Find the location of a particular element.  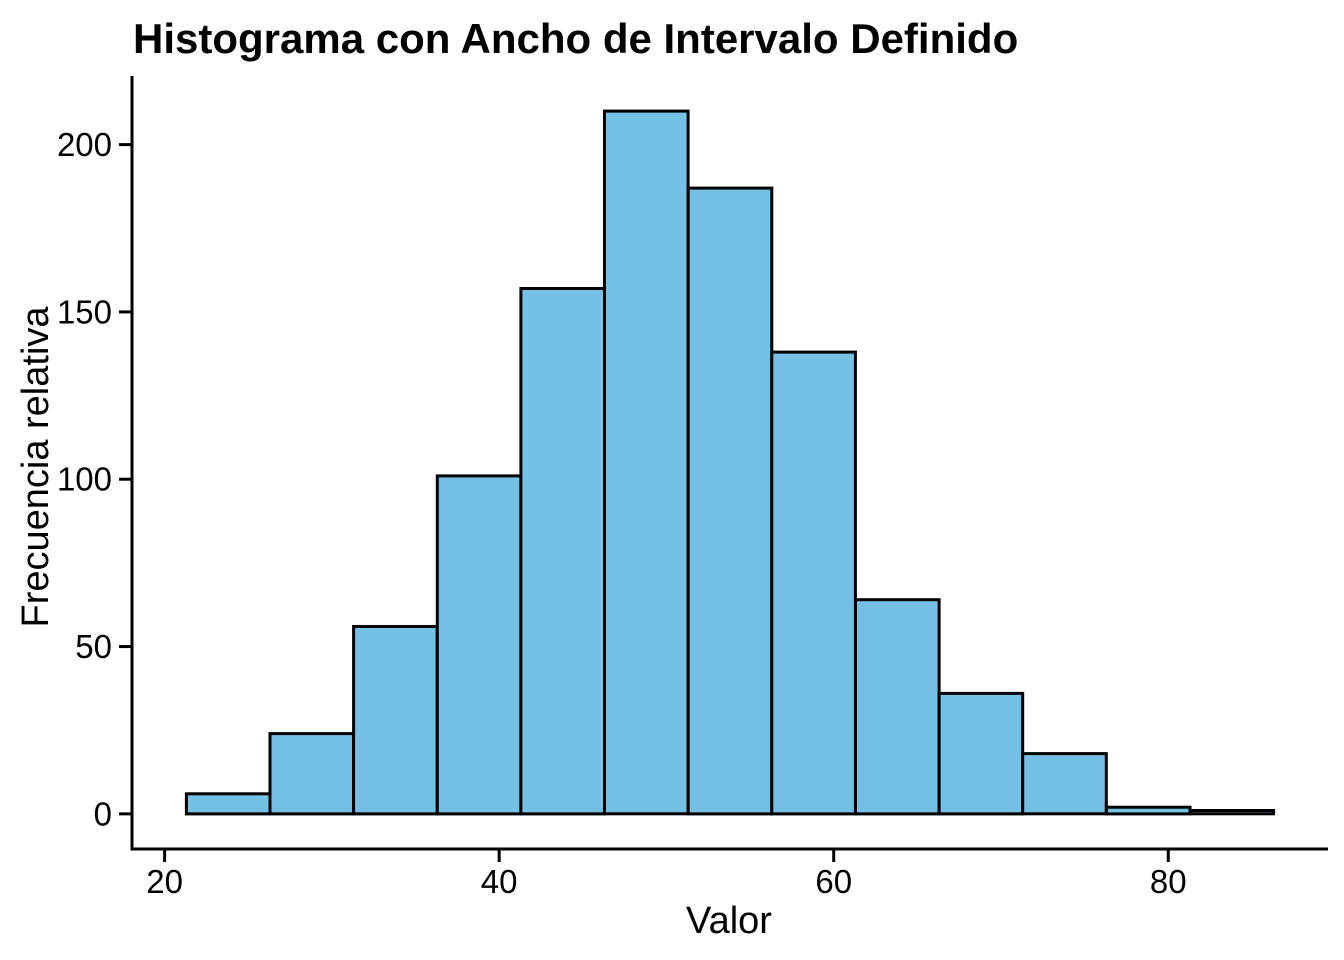

x-axis-title: Valor is located at coordinates (729, 921).